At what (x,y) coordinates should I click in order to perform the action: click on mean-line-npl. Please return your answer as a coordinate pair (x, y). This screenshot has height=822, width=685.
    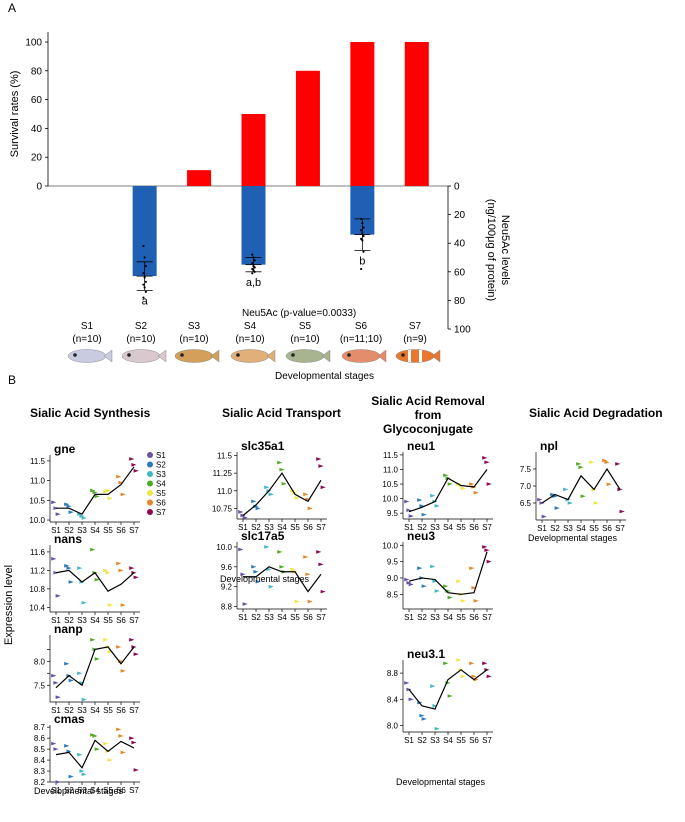
    Looking at the image, I should click on (581, 485).